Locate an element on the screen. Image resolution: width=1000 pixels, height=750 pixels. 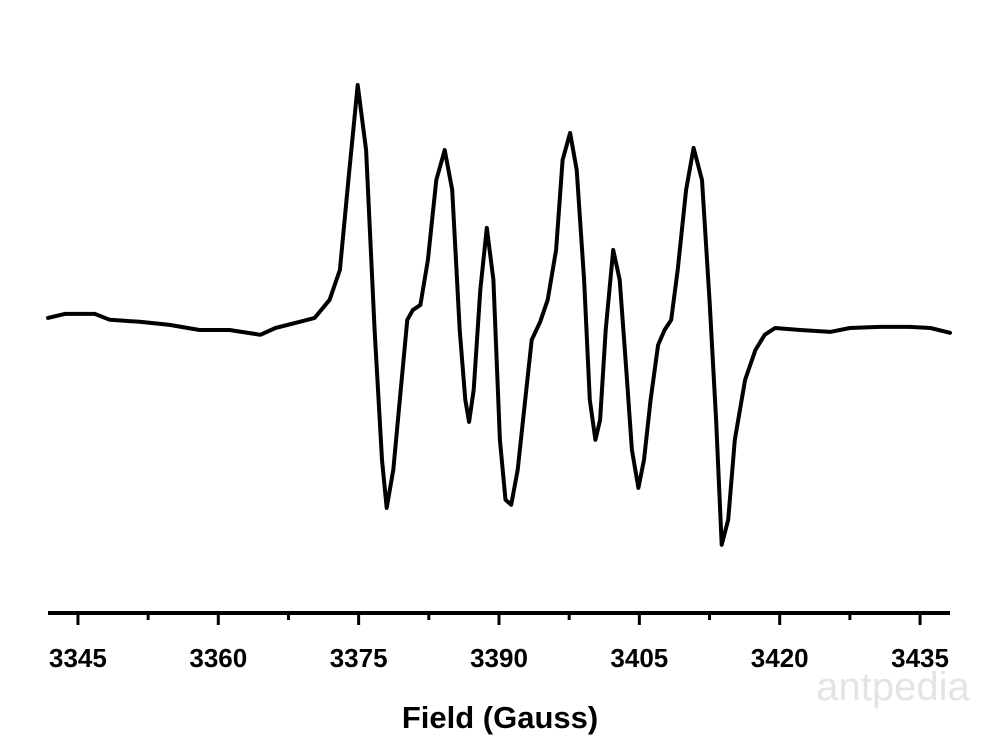
x-tick-label: 3390 is located at coordinates (499, 658).